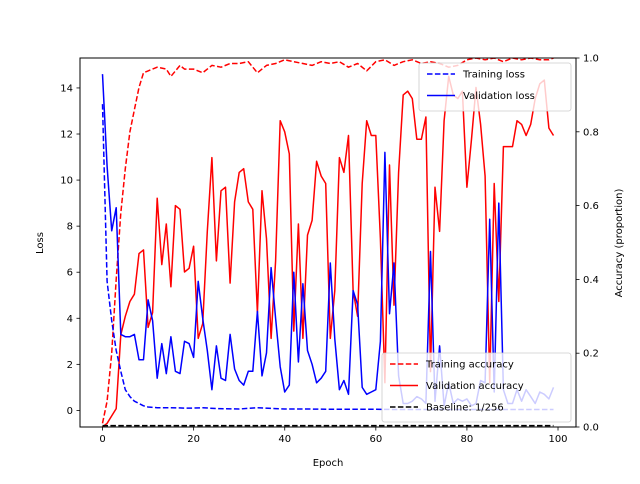 Image resolution: width=640 pixels, height=484 pixels. What do you see at coordinates (375, 439) in the screenshot?
I see `x-tick-label: 60` at bounding box center [375, 439].